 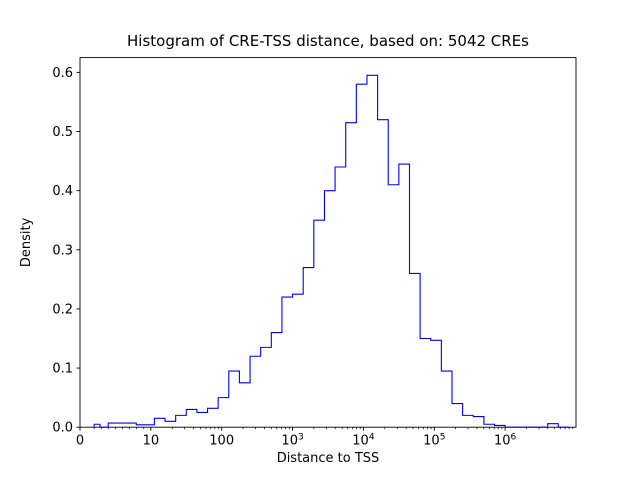 What do you see at coordinates (62, 73) in the screenshot?
I see `y-tick-label: 0.6` at bounding box center [62, 73].